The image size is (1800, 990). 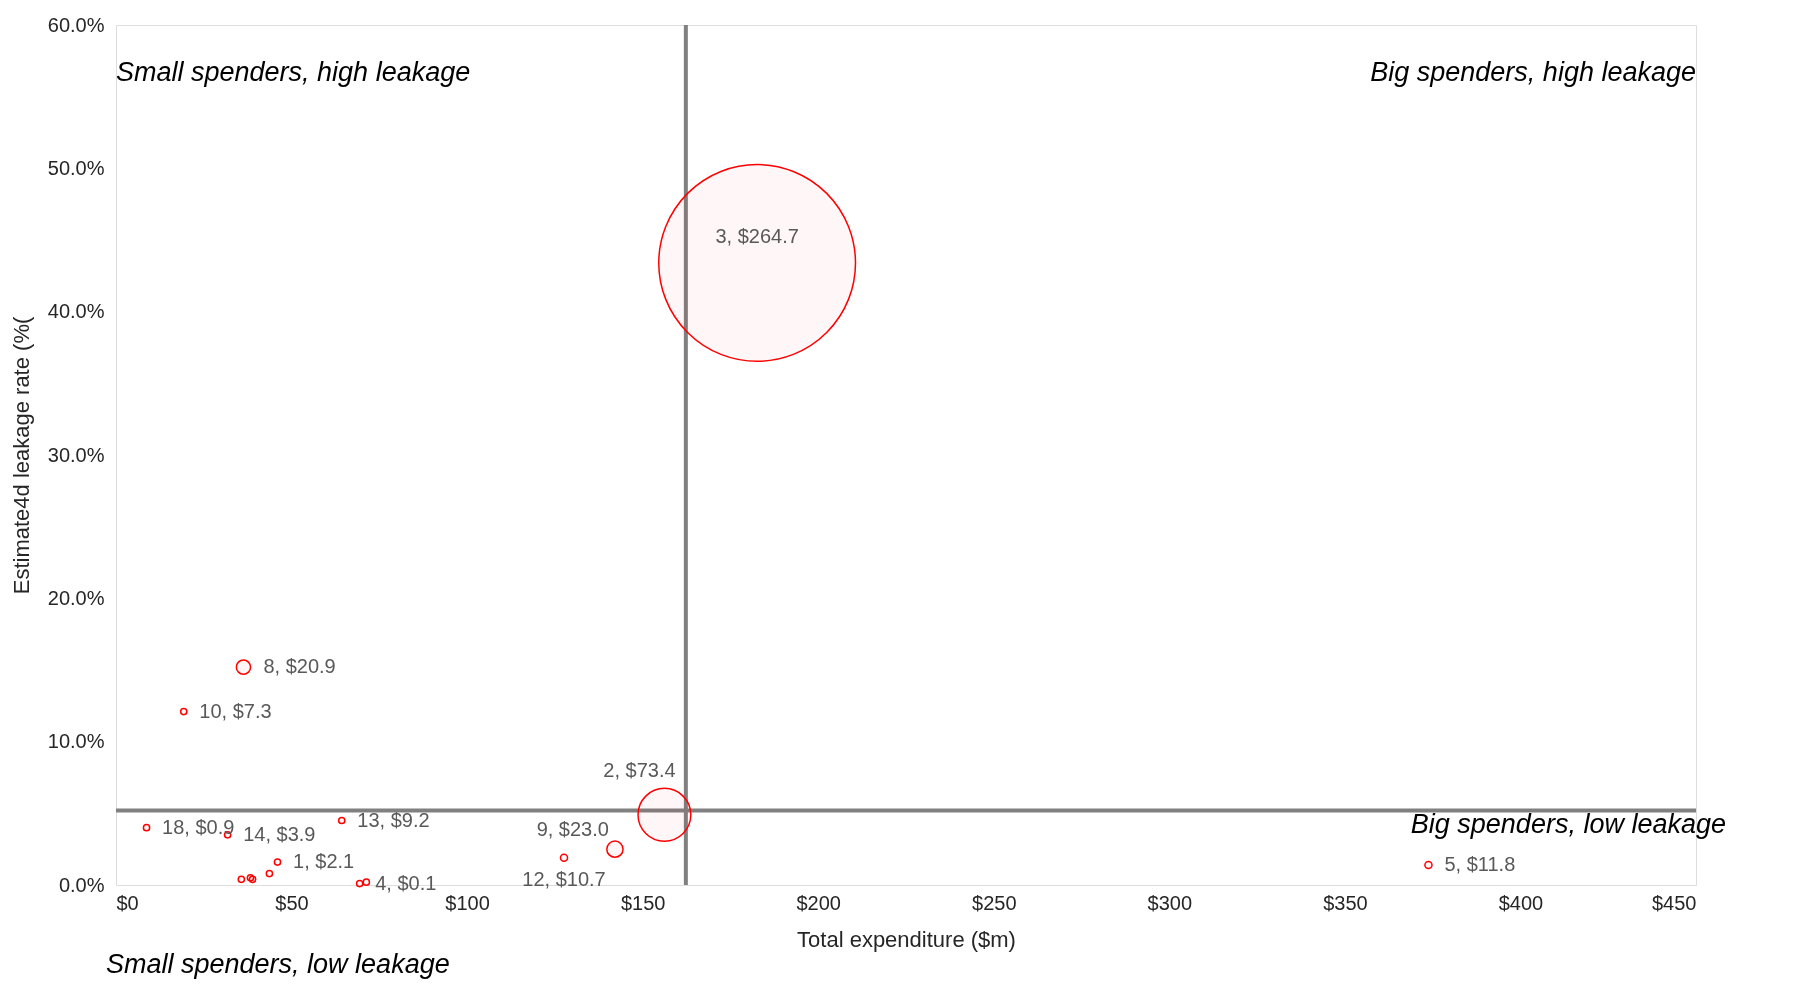 I want to click on data-label: 13, $9.2, so click(x=393, y=819).